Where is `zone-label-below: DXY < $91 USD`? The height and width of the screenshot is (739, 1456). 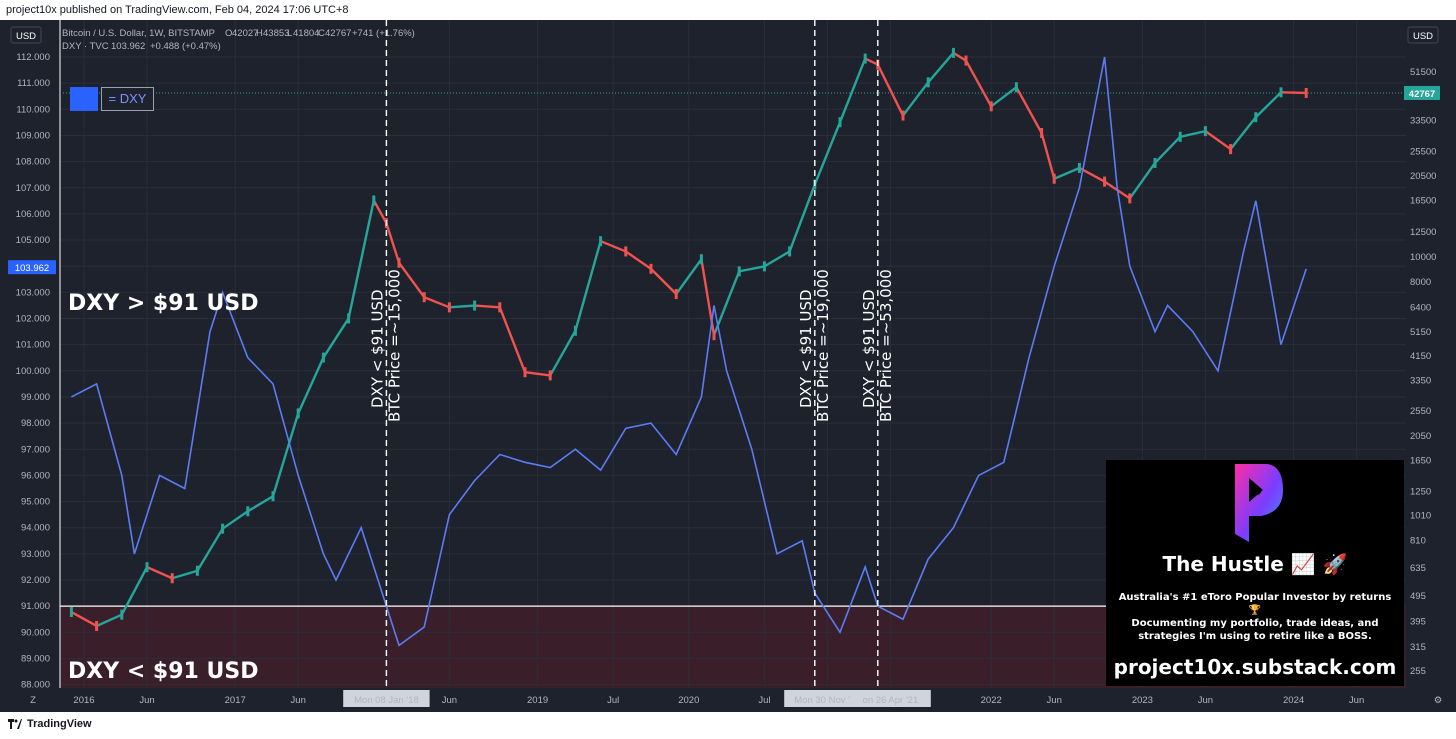
zone-label-below: DXY < $91 USD is located at coordinates (163, 671).